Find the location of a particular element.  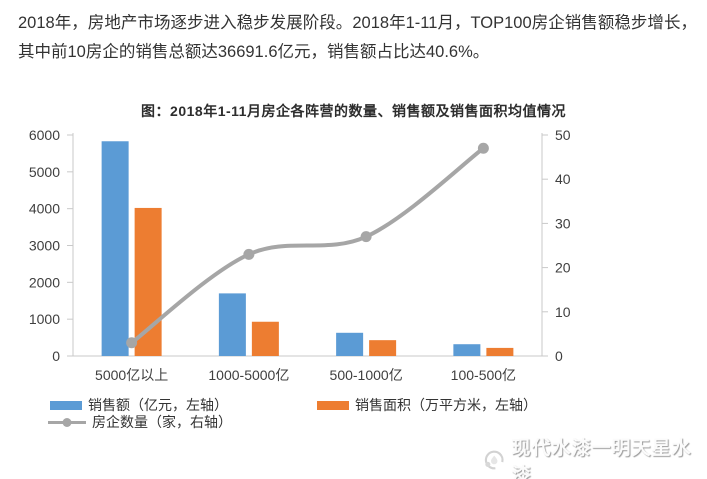

paint-drop-logo-icon is located at coordinates (494, 460).